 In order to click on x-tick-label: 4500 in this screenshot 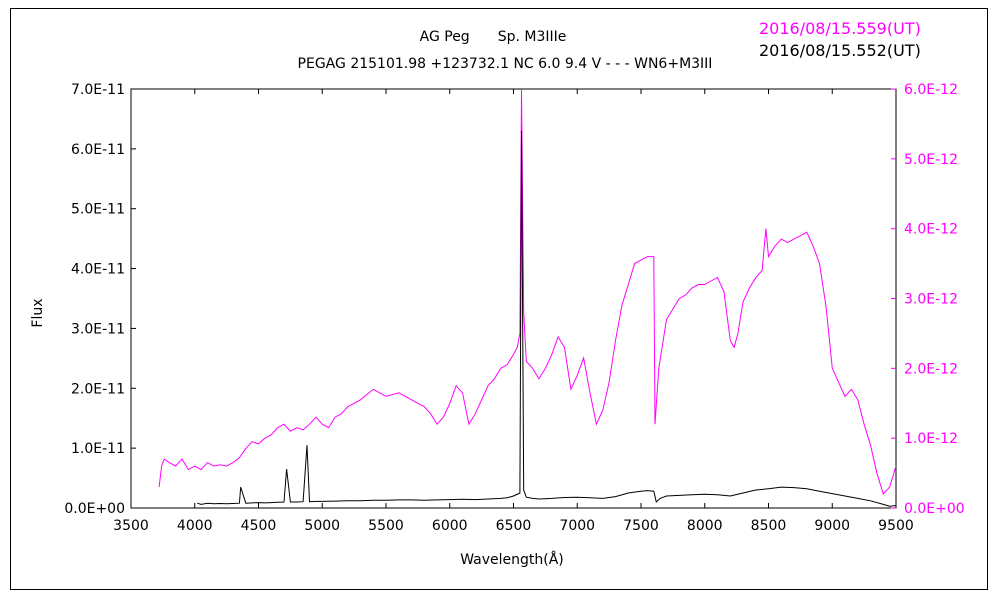, I will do `click(259, 526)`.